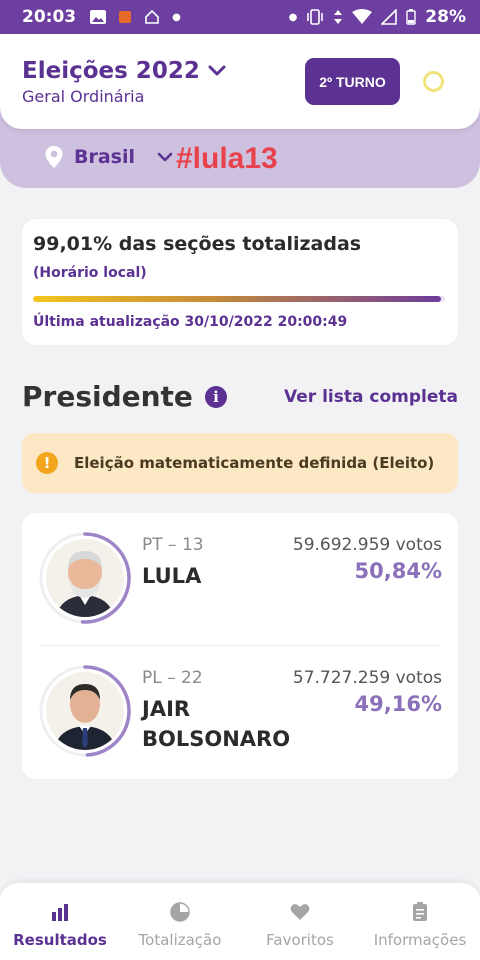  What do you see at coordinates (215, 396) in the screenshot?
I see `info-icon: i` at bounding box center [215, 396].